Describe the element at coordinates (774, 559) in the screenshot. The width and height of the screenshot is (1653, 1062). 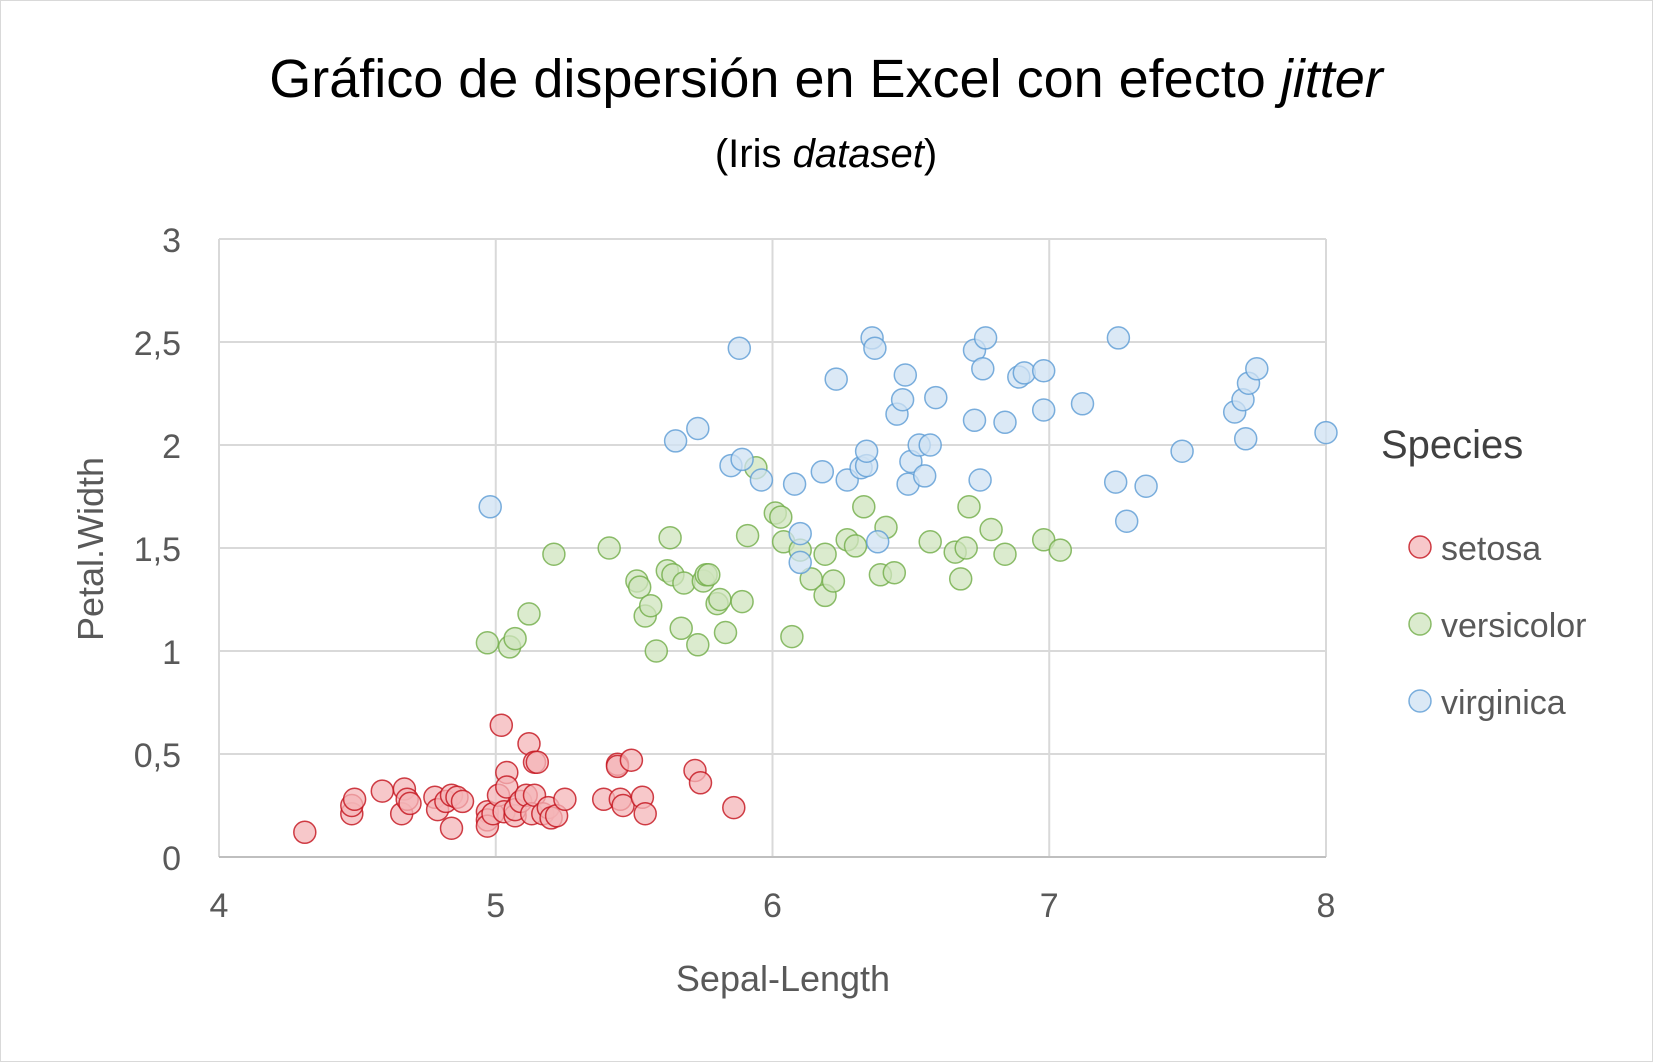
I see `series-versicolor` at that location.